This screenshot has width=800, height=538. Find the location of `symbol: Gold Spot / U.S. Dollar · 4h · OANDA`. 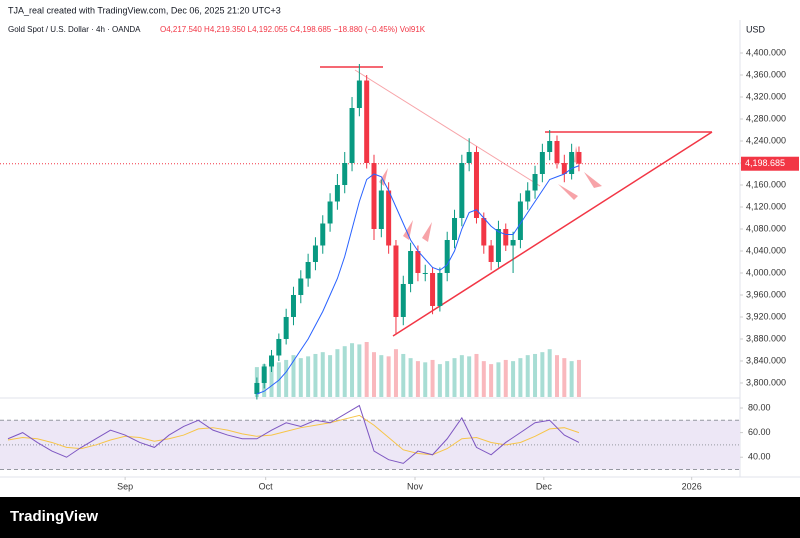

symbol: Gold Spot / U.S. Dollar · 4h · OANDA is located at coordinates (74, 29).